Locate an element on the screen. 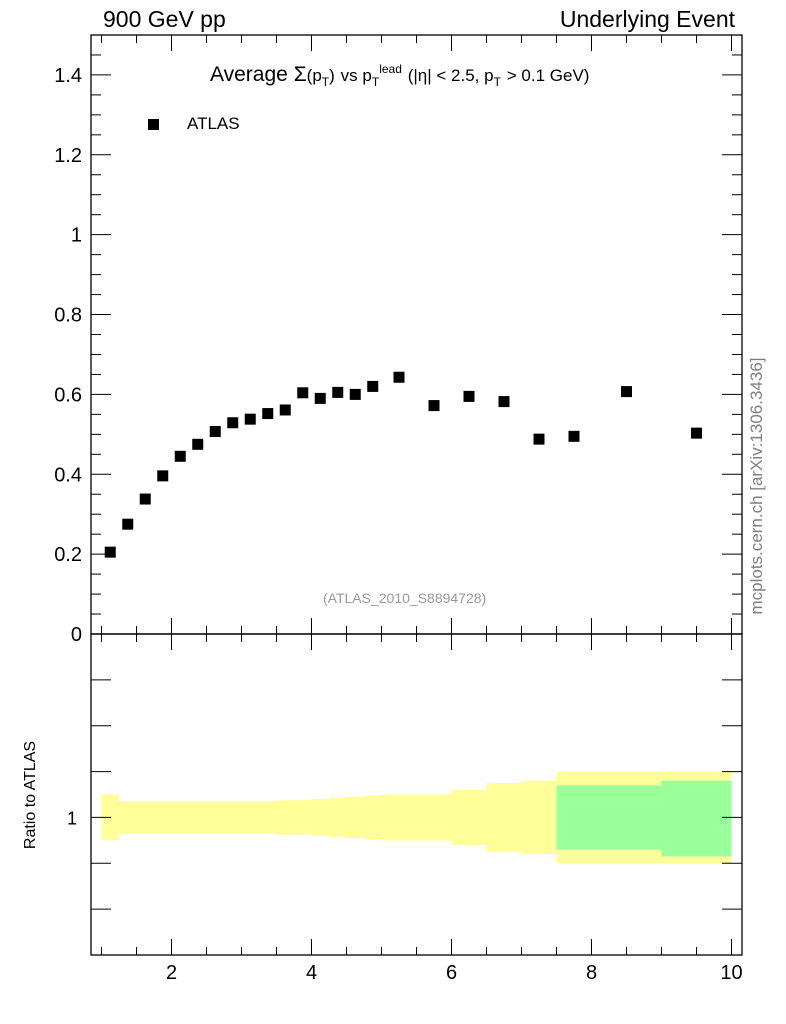  title-sigma: Σ is located at coordinates (300, 74).